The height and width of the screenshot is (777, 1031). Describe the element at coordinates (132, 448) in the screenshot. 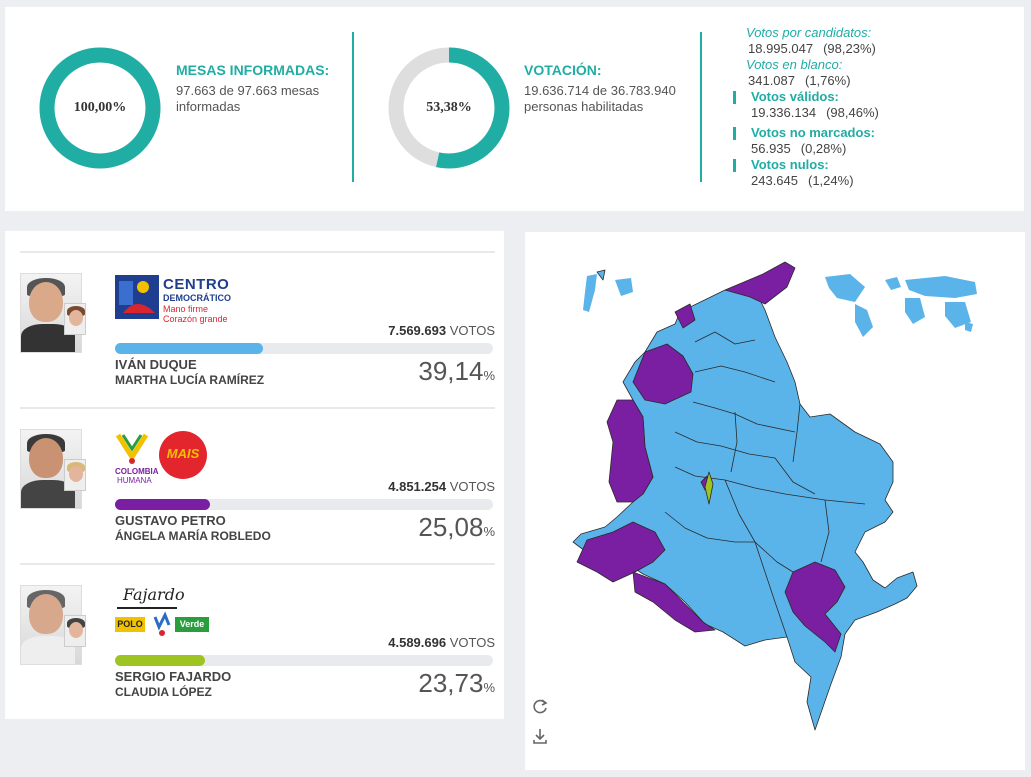

I see `colombia-humana-logo` at that location.